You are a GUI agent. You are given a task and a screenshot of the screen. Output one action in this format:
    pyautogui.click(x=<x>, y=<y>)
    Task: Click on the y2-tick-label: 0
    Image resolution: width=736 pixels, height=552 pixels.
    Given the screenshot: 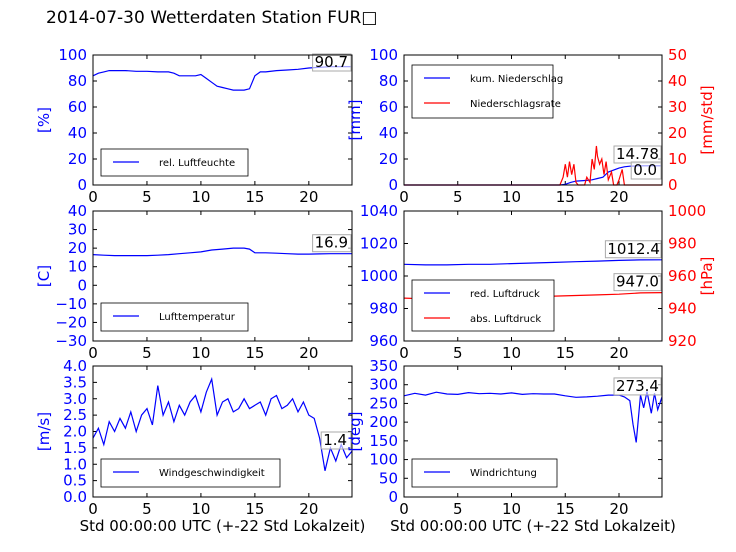 What is the action you would take?
    pyautogui.click(x=673, y=185)
    